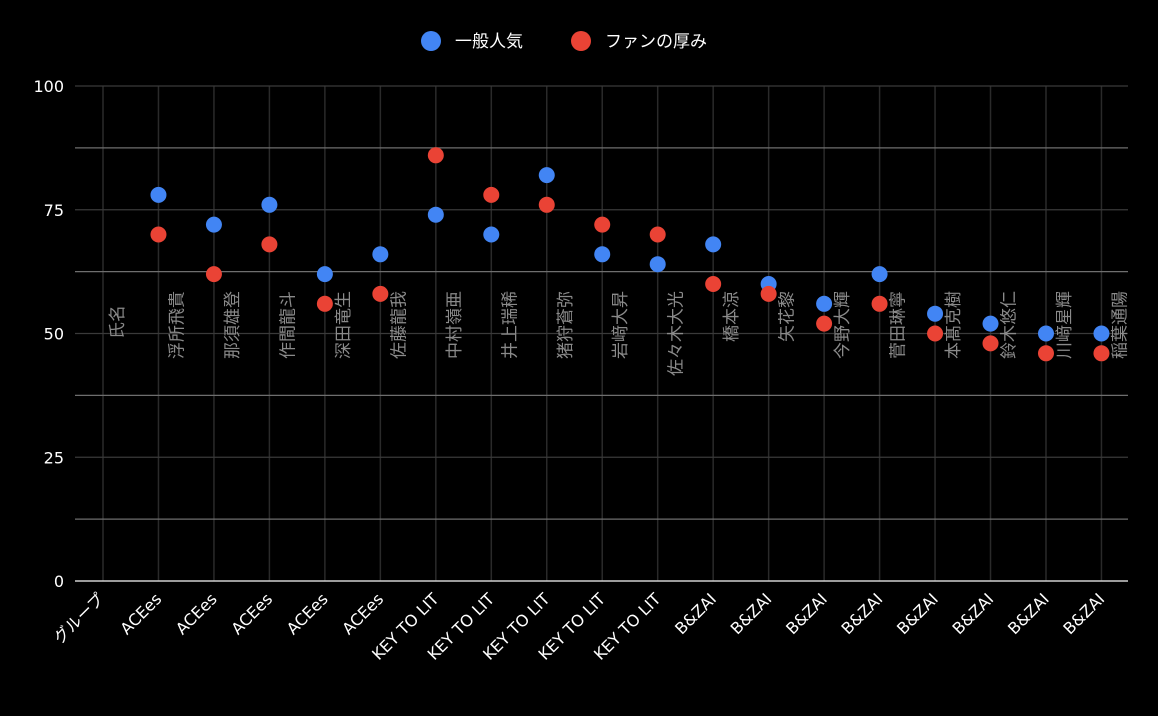  What do you see at coordinates (288, 325) in the screenshot?
I see `member-name-label: 作間龍斗` at bounding box center [288, 325].